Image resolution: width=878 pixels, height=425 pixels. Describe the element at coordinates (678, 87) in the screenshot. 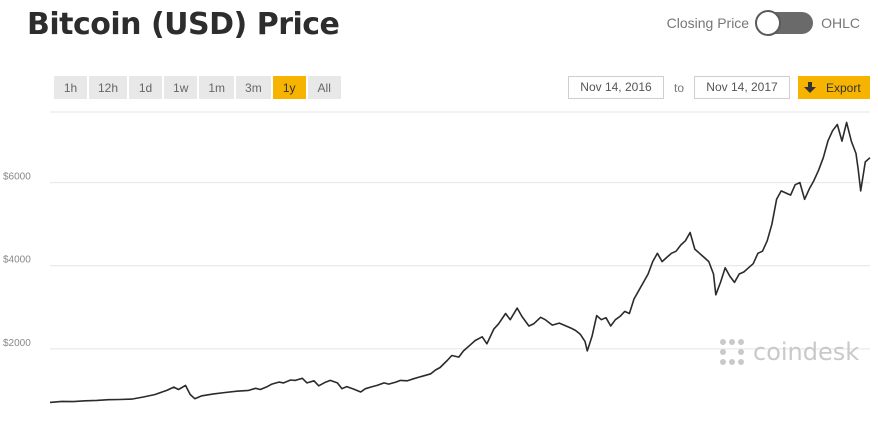

I see `date-to-label: to` at that location.